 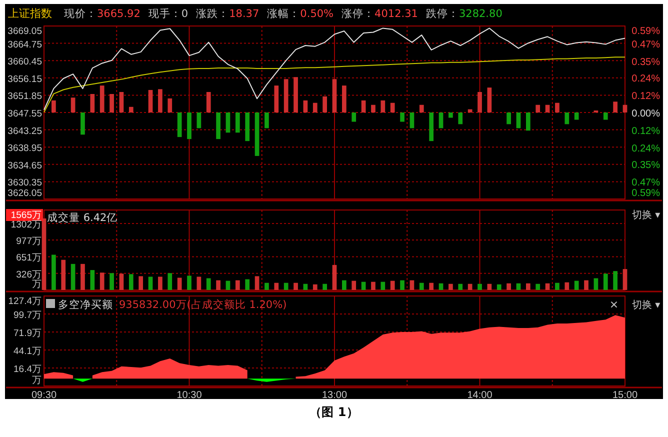 What do you see at coordinates (30, 13) in the screenshot?
I see `chart-title: 上证指数` at bounding box center [30, 13].